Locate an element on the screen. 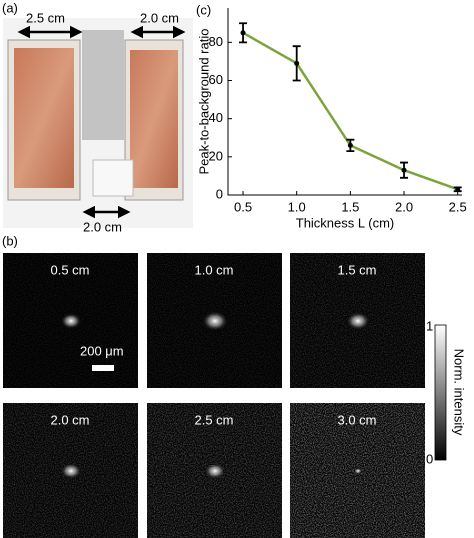  x-tick-label: 1.5 is located at coordinates (350, 206).